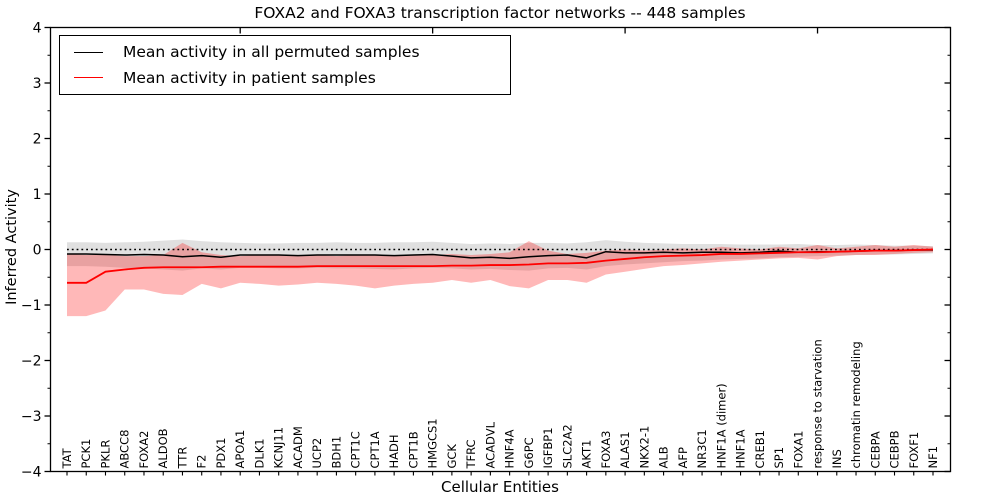 The height and width of the screenshot is (500, 1000). What do you see at coordinates (144, 450) in the screenshot?
I see `category-label: FOXA2` at bounding box center [144, 450].